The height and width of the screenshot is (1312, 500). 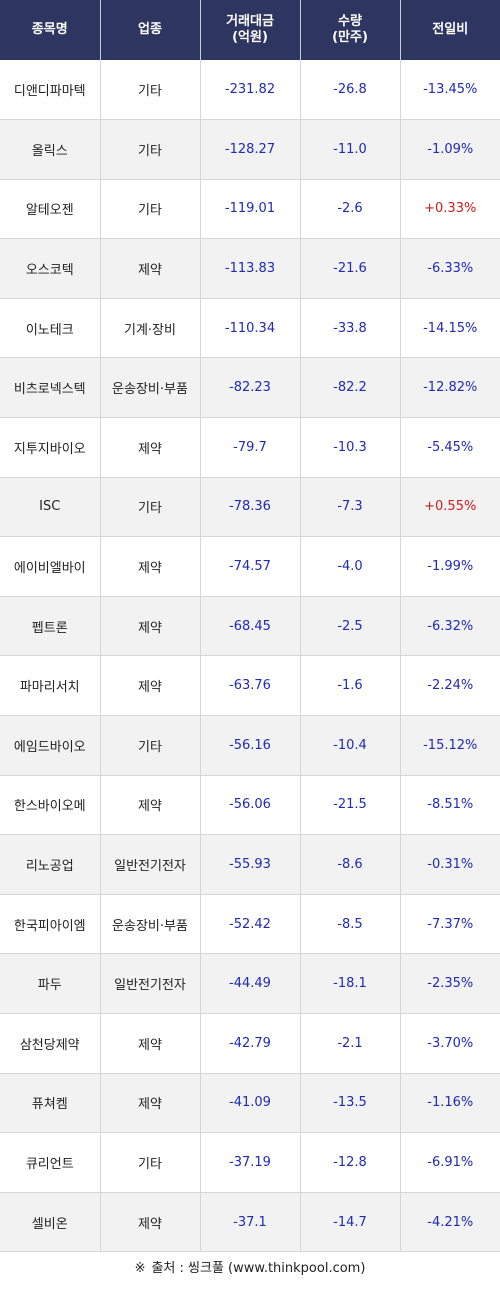 I want to click on table-row: 한스바이오메 제약 -56.06 -21.5 -8.51%, so click(x=250, y=805).